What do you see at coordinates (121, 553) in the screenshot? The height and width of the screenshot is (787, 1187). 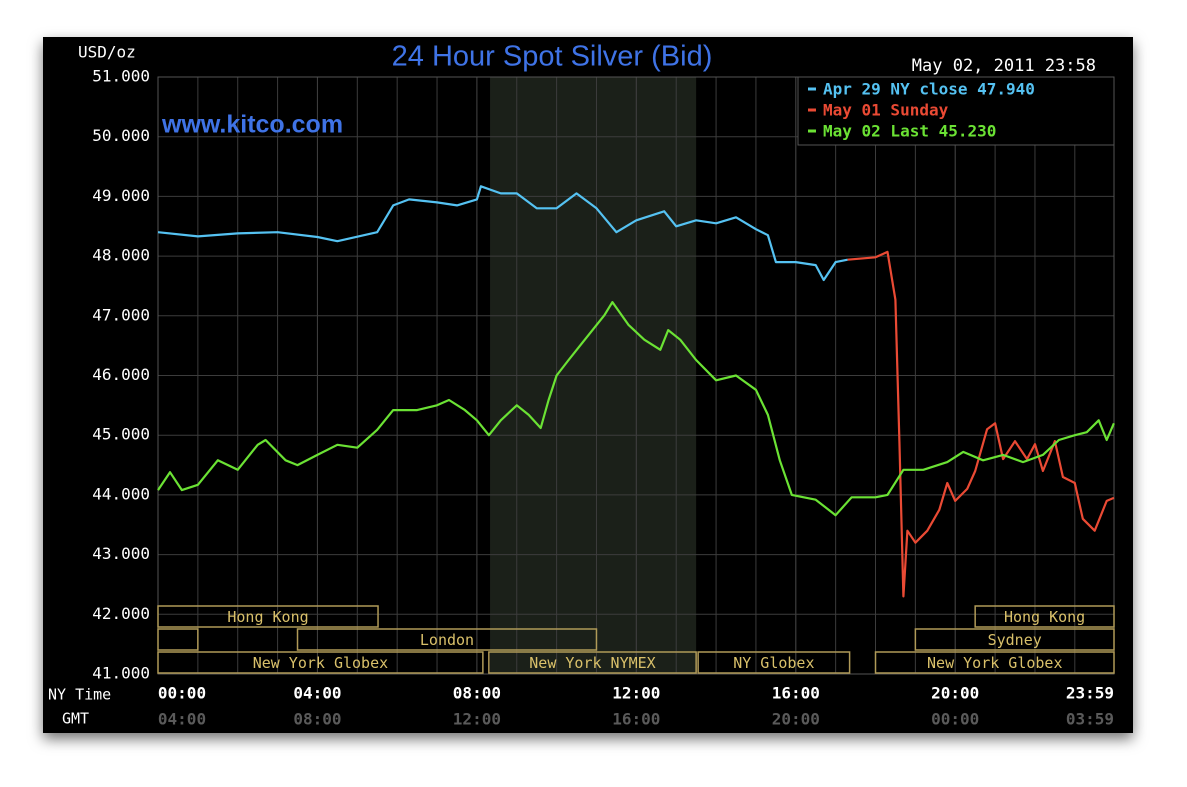 I see `y-tick-label: 43.000` at bounding box center [121, 553].